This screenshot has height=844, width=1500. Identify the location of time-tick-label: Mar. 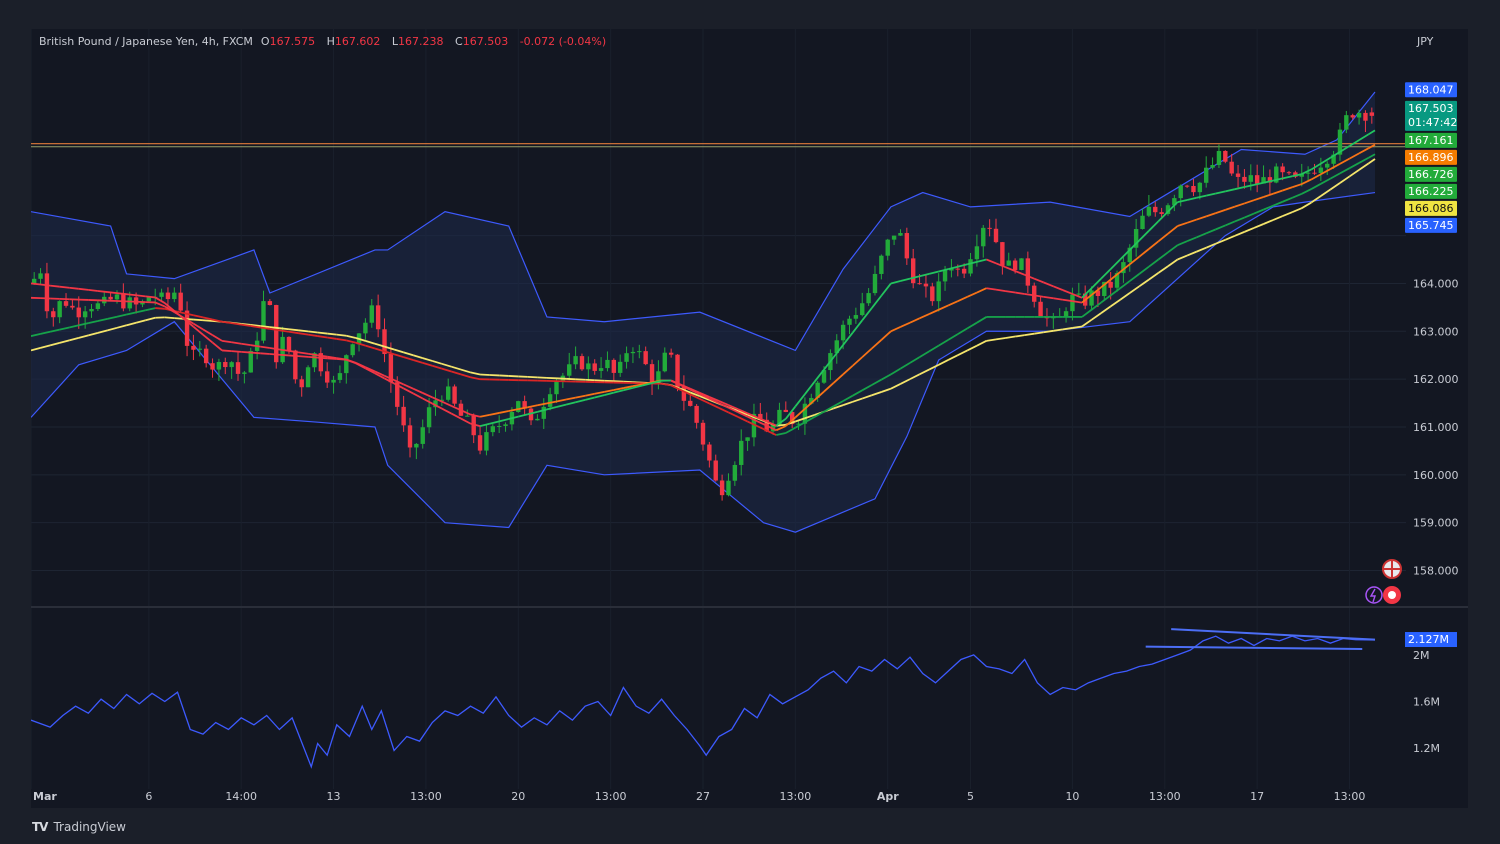
(45, 796).